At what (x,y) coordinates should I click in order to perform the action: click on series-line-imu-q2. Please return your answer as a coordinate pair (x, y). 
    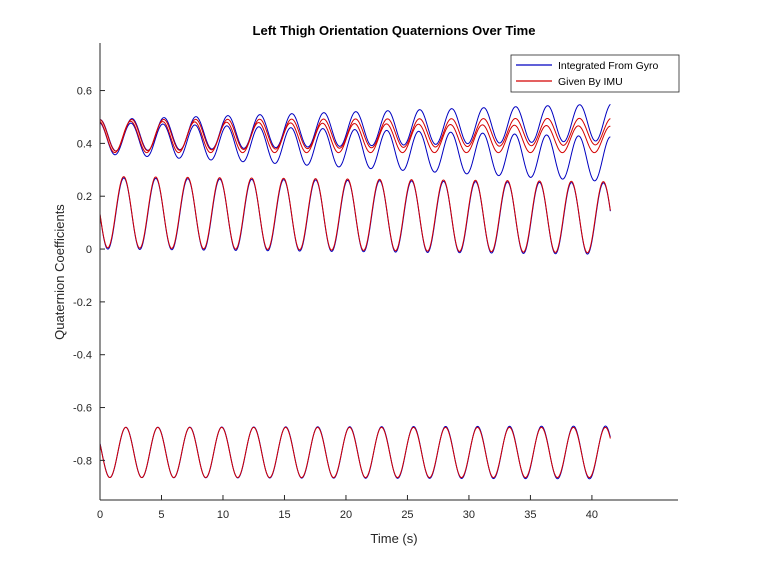
    Looking at the image, I should click on (355, 137).